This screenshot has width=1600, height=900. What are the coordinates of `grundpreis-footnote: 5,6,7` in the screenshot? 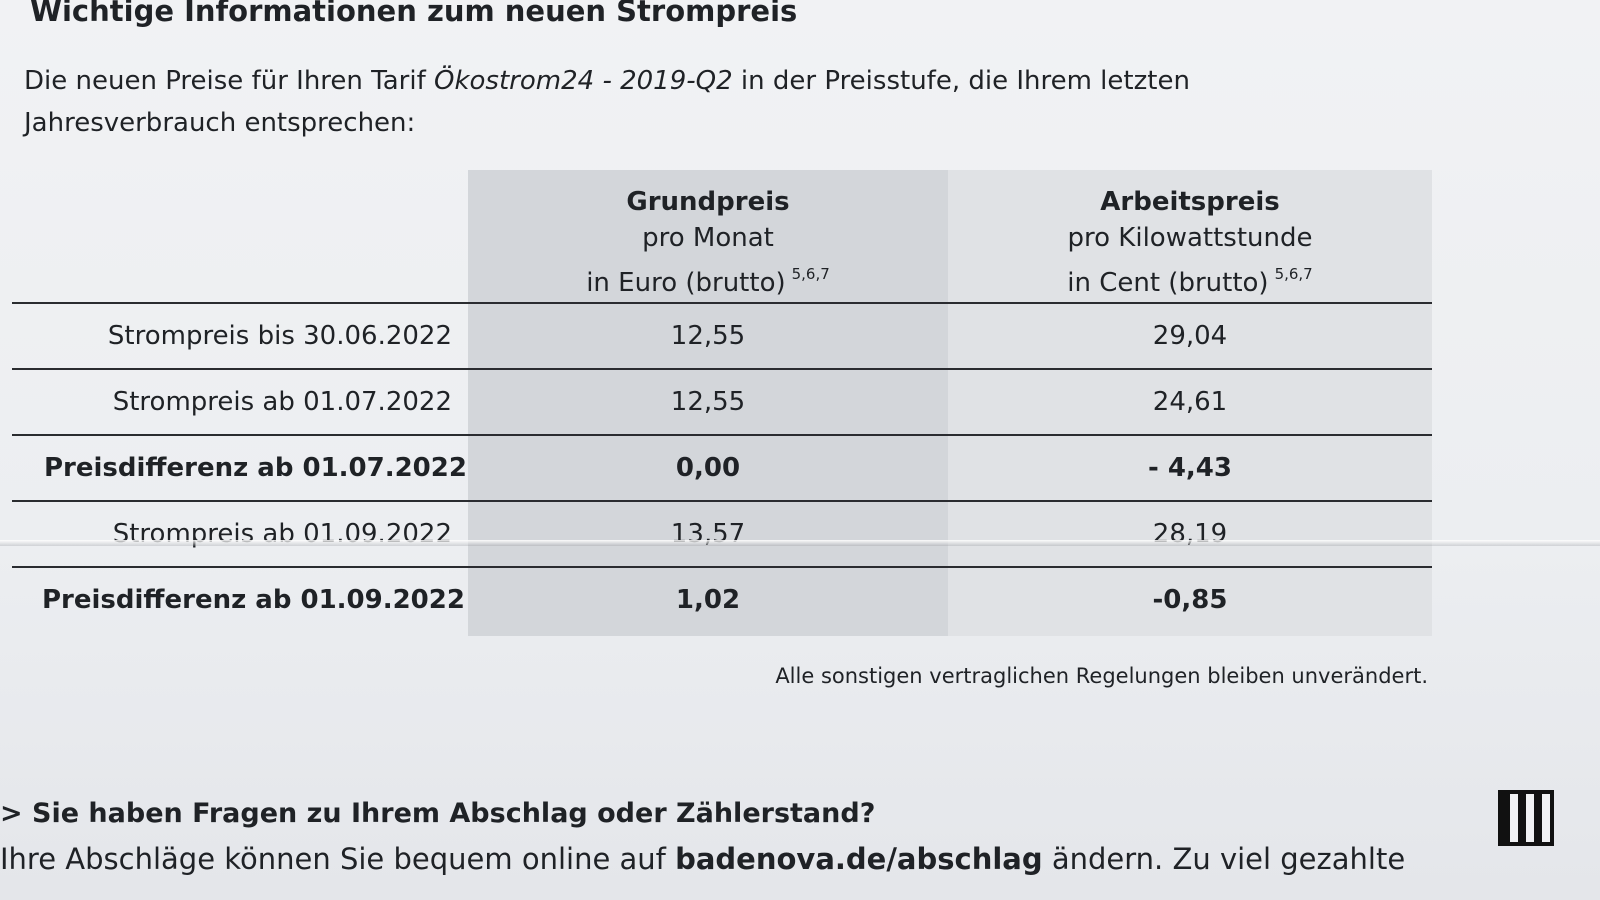 It's located at (810, 274).